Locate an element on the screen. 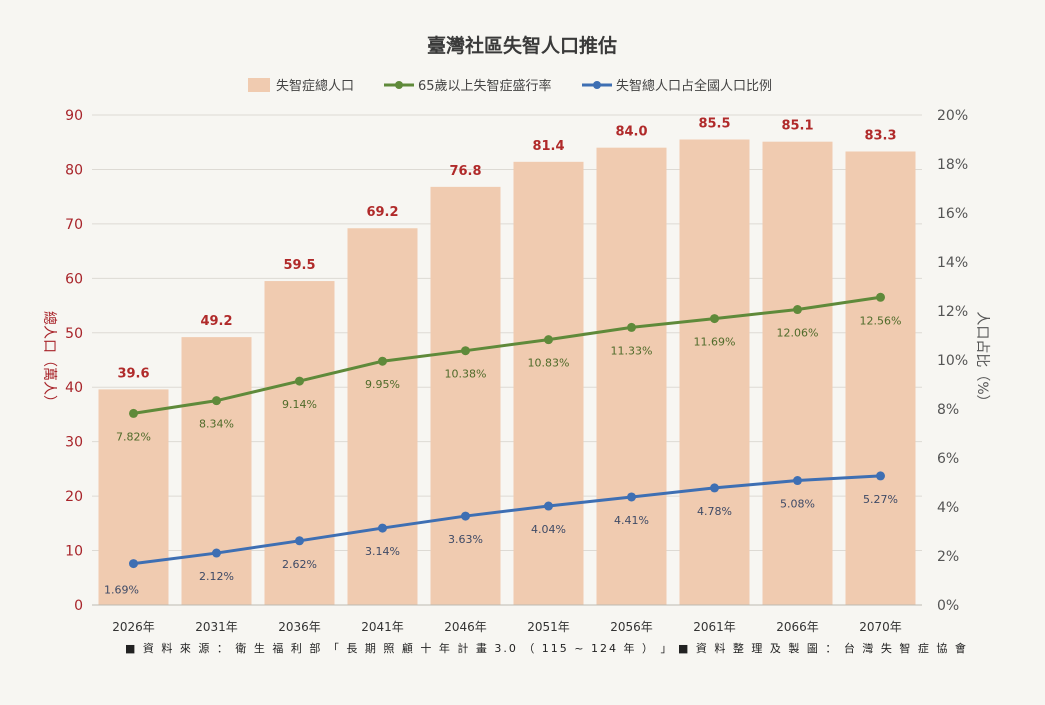 This screenshot has height=705, width=1045. y-right-tick-label: 20% is located at coordinates (952, 116).